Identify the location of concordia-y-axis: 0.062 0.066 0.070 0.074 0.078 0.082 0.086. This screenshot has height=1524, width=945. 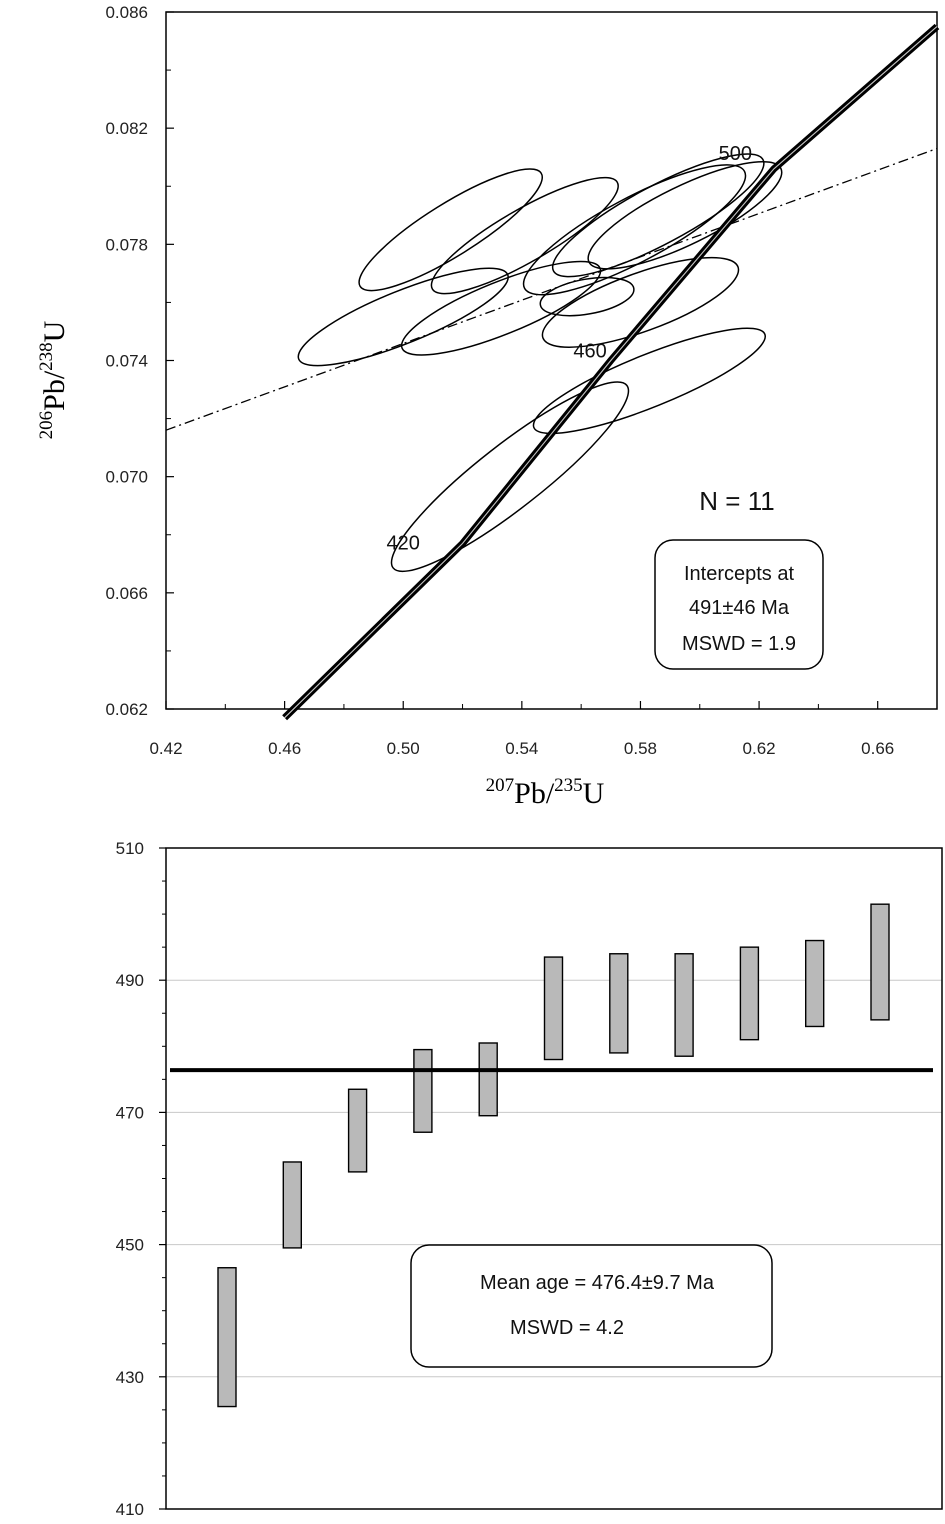
(139, 361).